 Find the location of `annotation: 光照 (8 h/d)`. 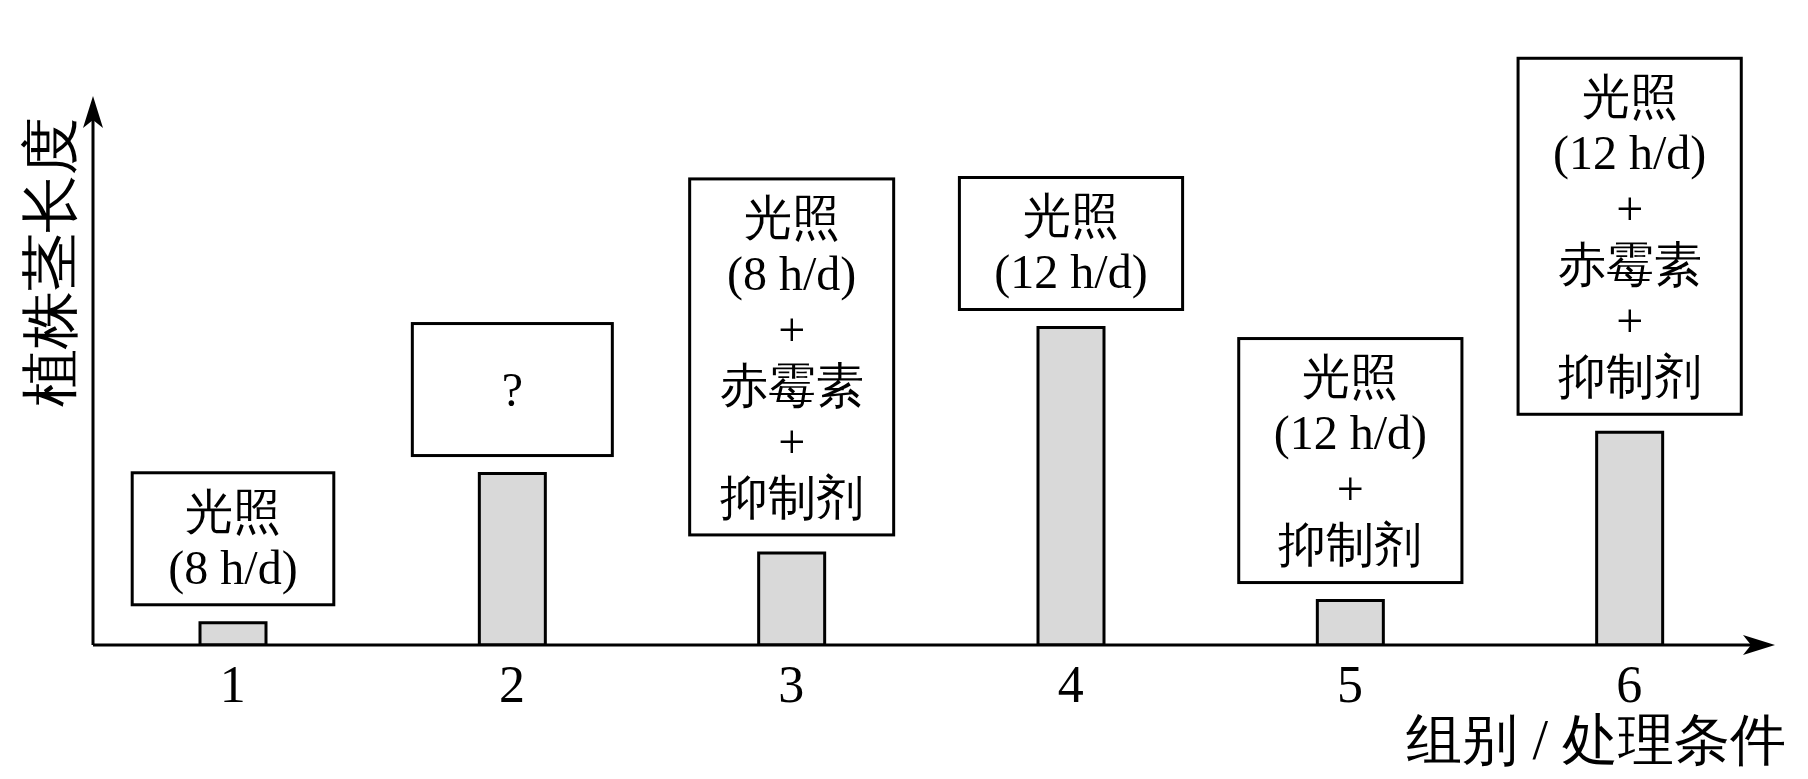

annotation: 光照 (8 h/d) is located at coordinates (233, 539).